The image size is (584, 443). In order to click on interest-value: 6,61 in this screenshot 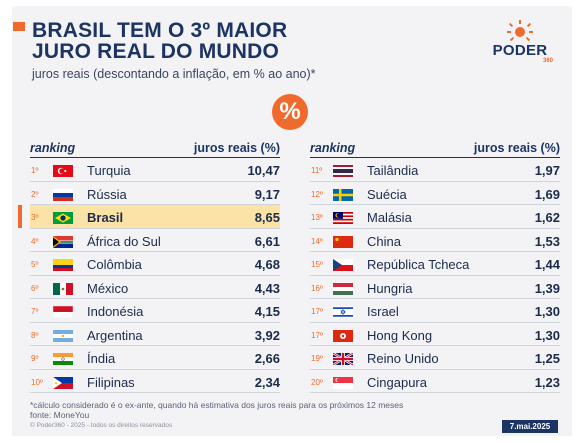, I will do `click(267, 241)`.